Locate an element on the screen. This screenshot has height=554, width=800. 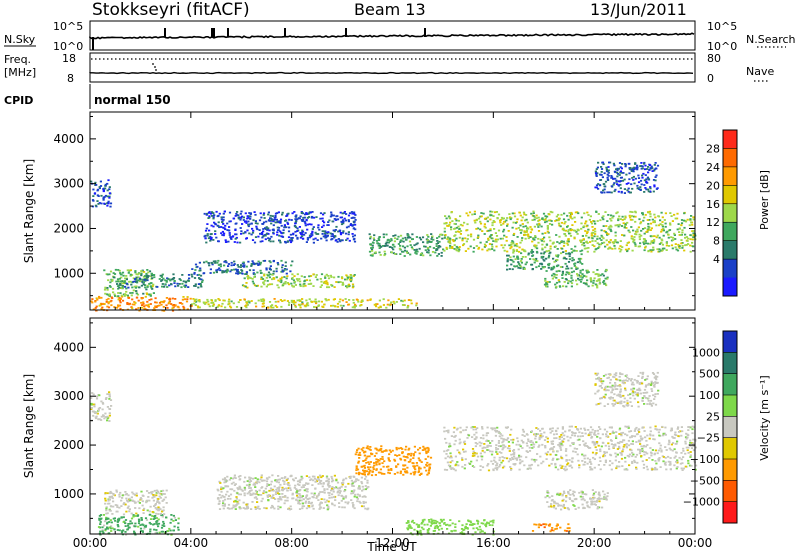
station-title: Stokkseyri (fitACF) is located at coordinates (171, 10).